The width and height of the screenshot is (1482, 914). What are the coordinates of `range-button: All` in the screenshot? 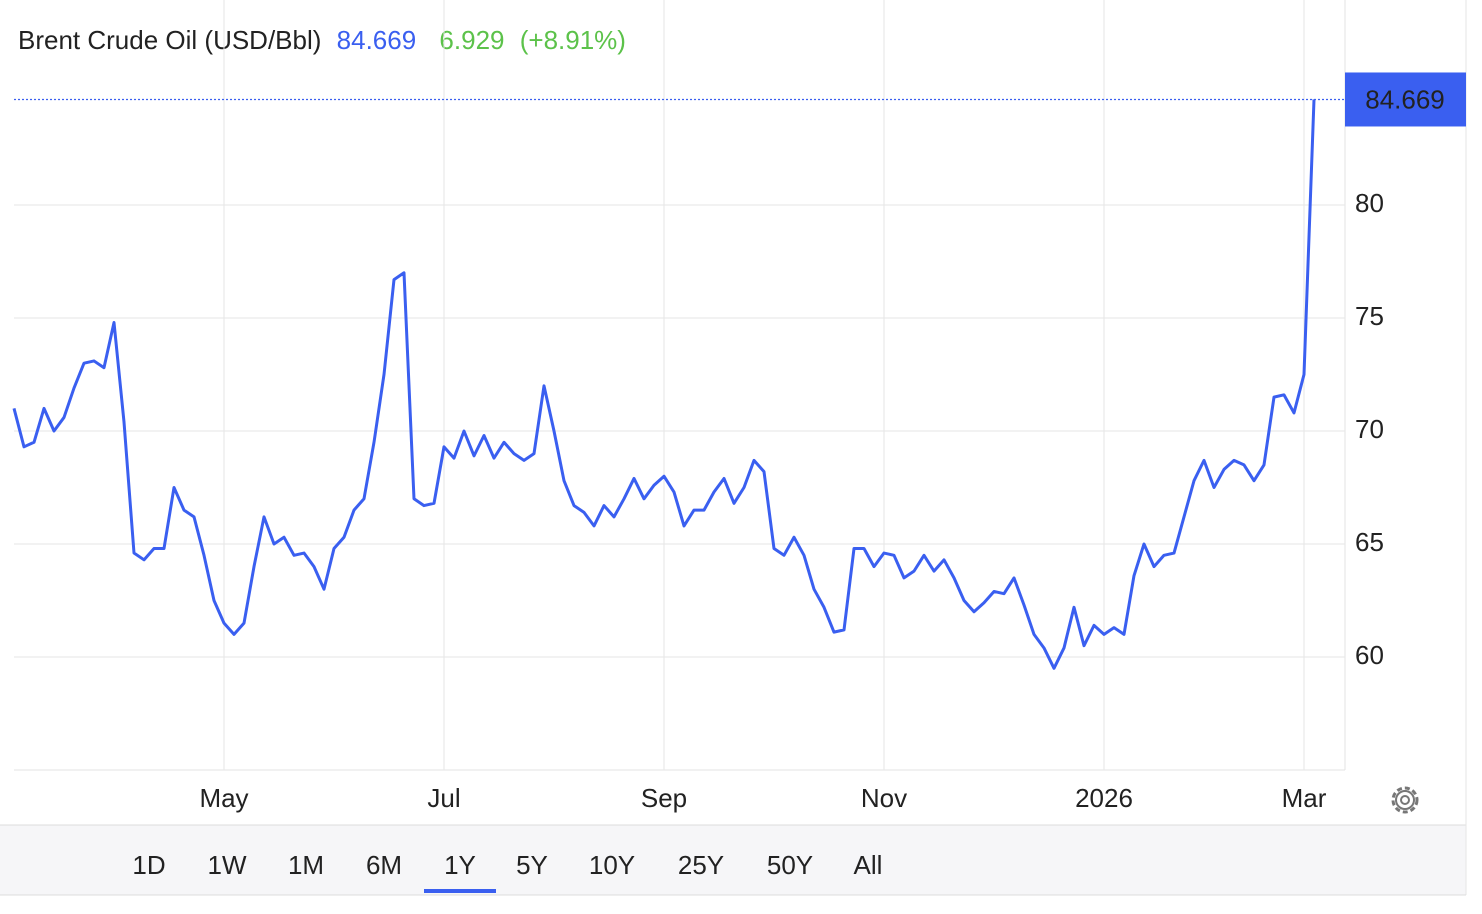 It's located at (868, 865).